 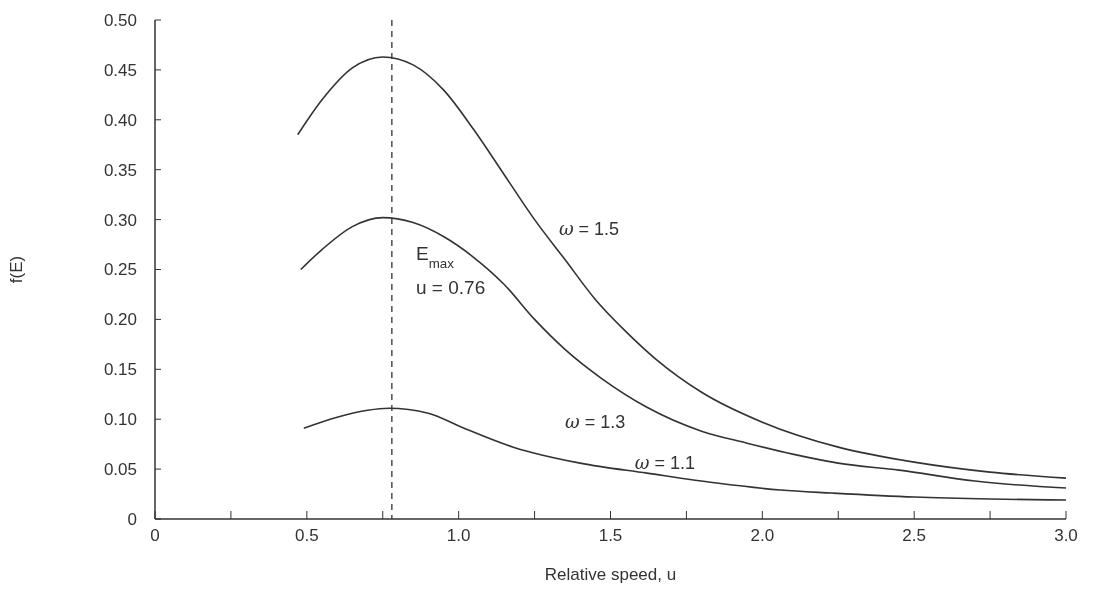 What do you see at coordinates (120, 70) in the screenshot?
I see `y-tick-label: 0.45` at bounding box center [120, 70].